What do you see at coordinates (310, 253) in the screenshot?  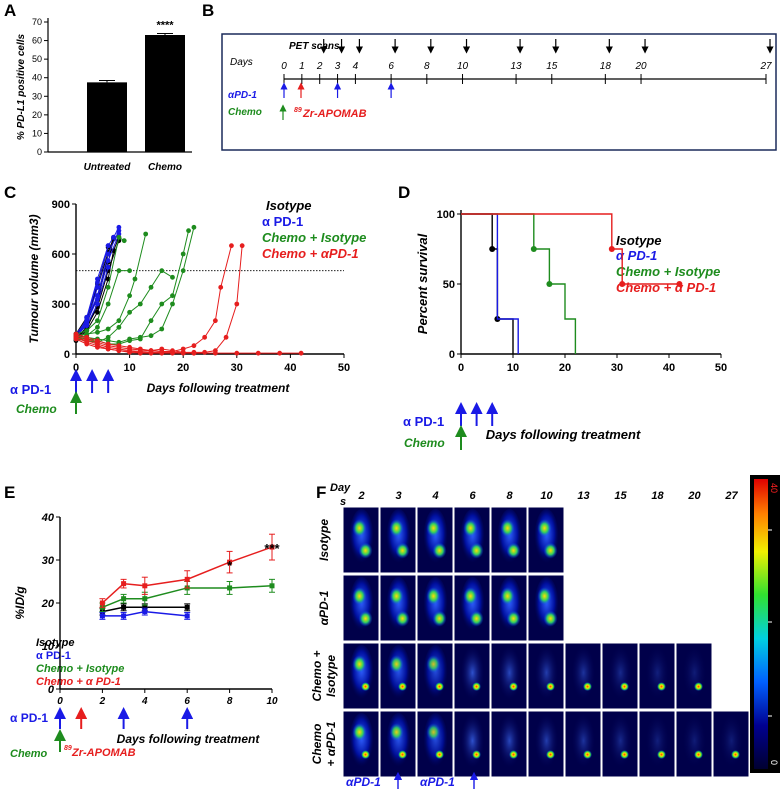 I see `c-legend-chemo-apd1: Chemo + αPD-1` at bounding box center [310, 253].